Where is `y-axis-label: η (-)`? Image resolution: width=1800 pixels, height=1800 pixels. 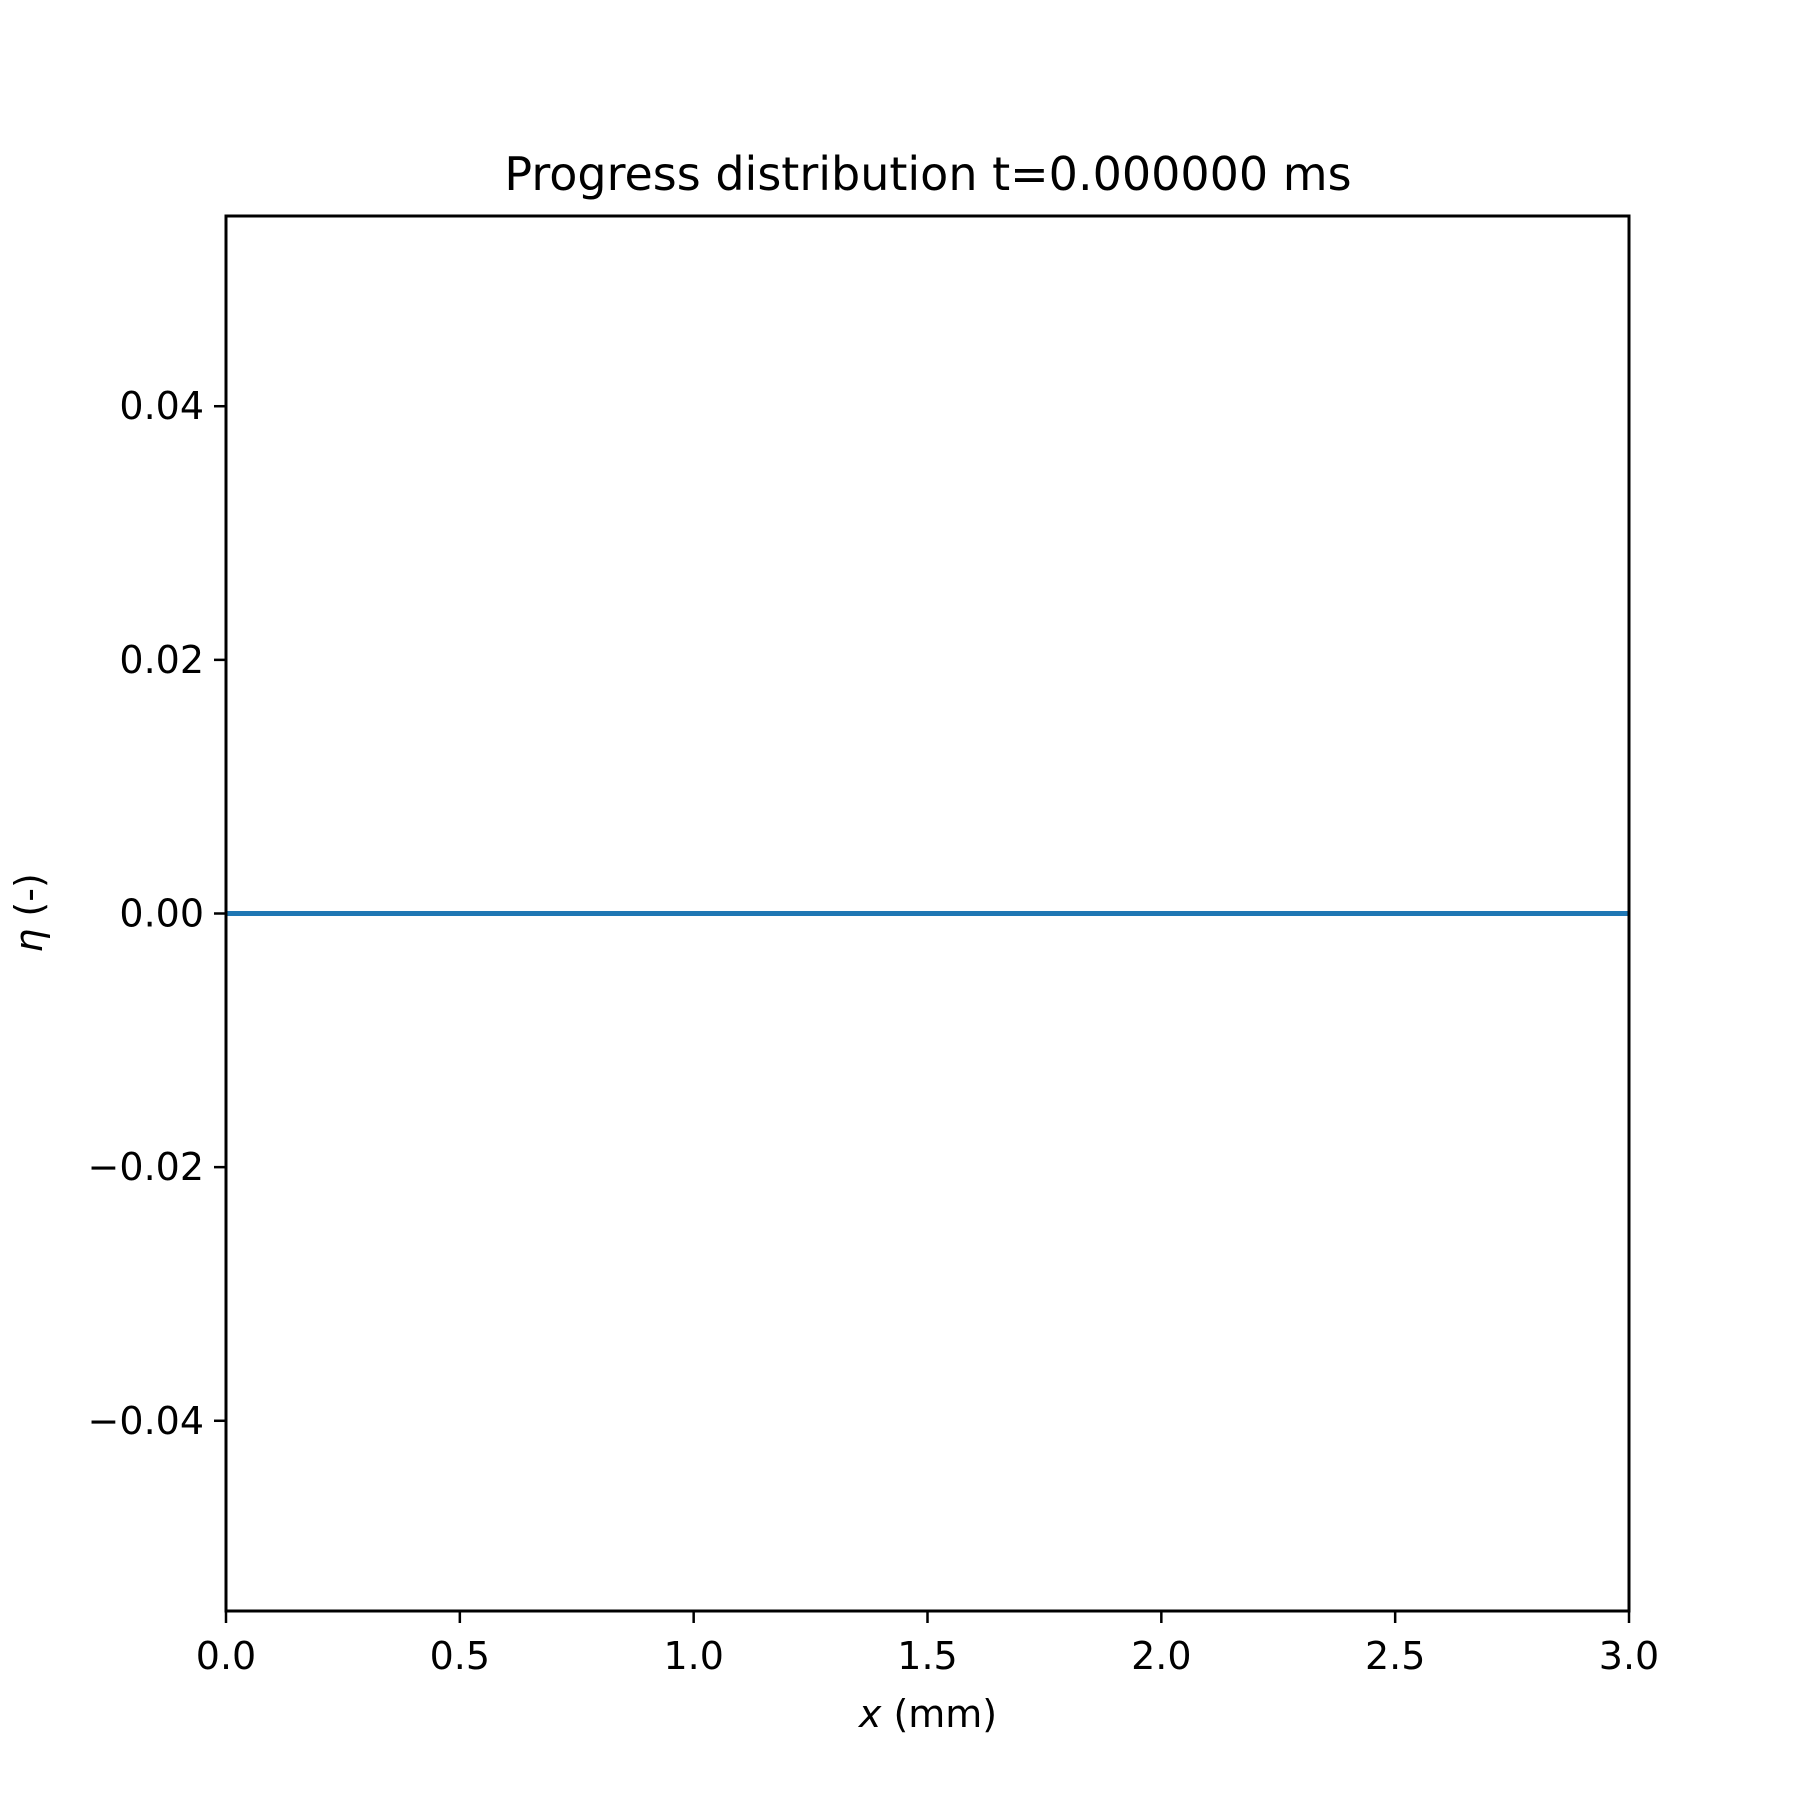
y-axis-label: η (-) is located at coordinates (29, 913).